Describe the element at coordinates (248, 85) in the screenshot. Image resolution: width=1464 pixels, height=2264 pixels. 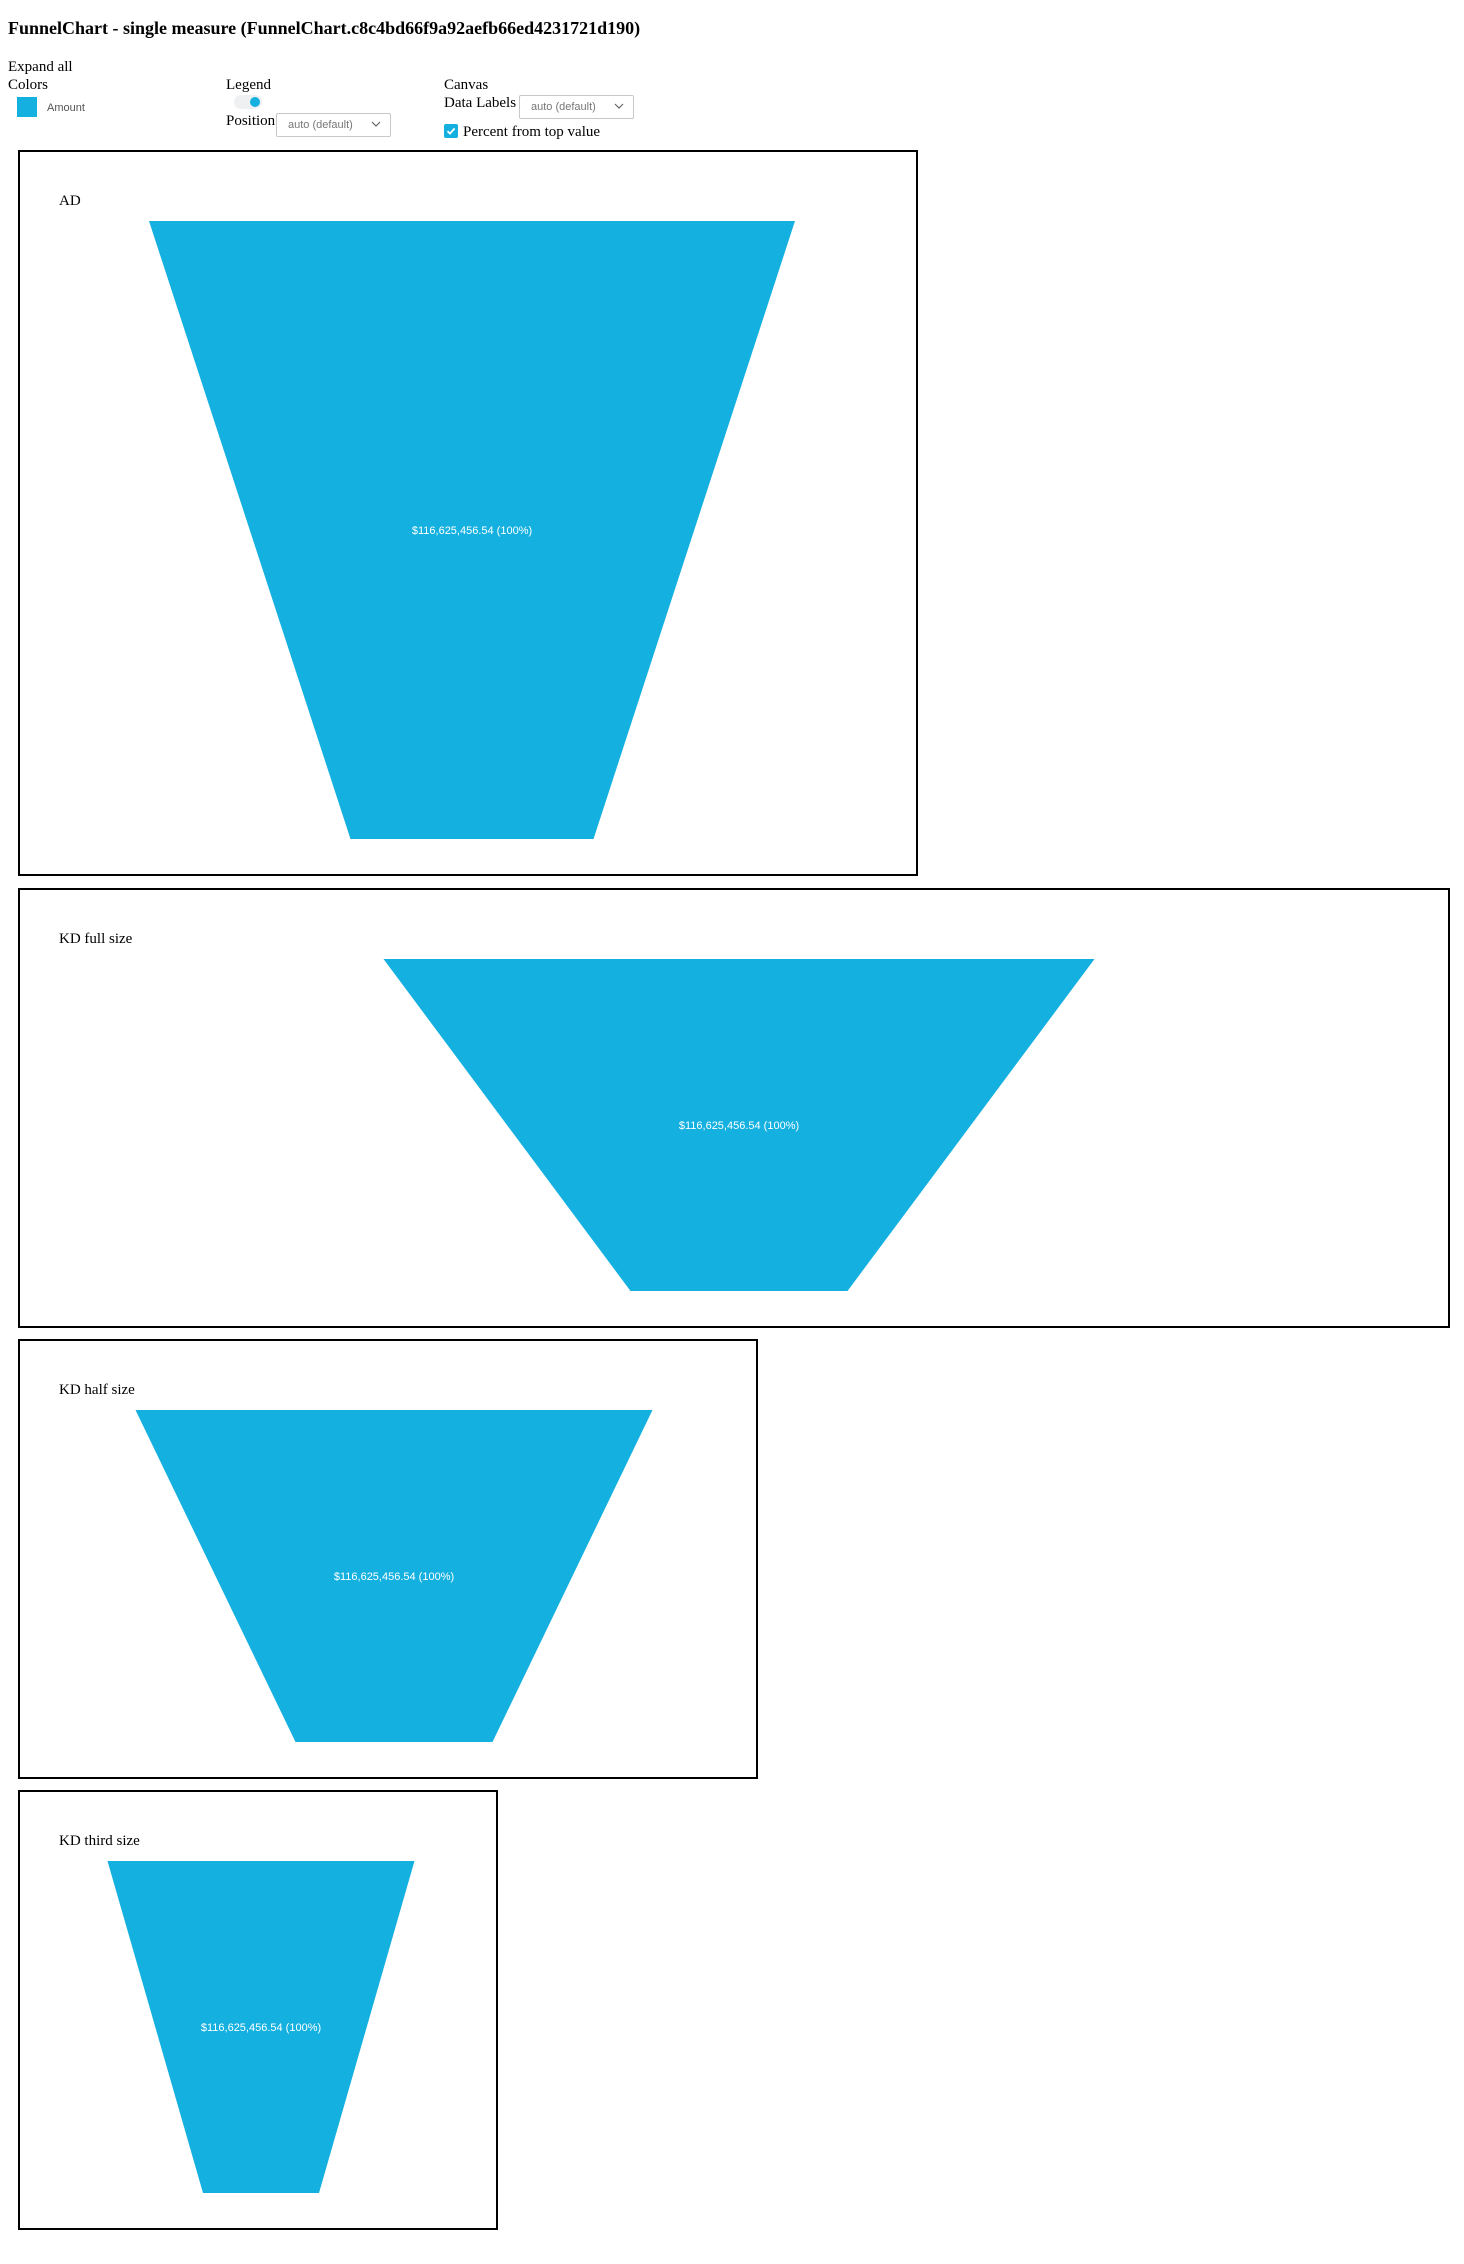
I see `legend-label: Legend` at that location.